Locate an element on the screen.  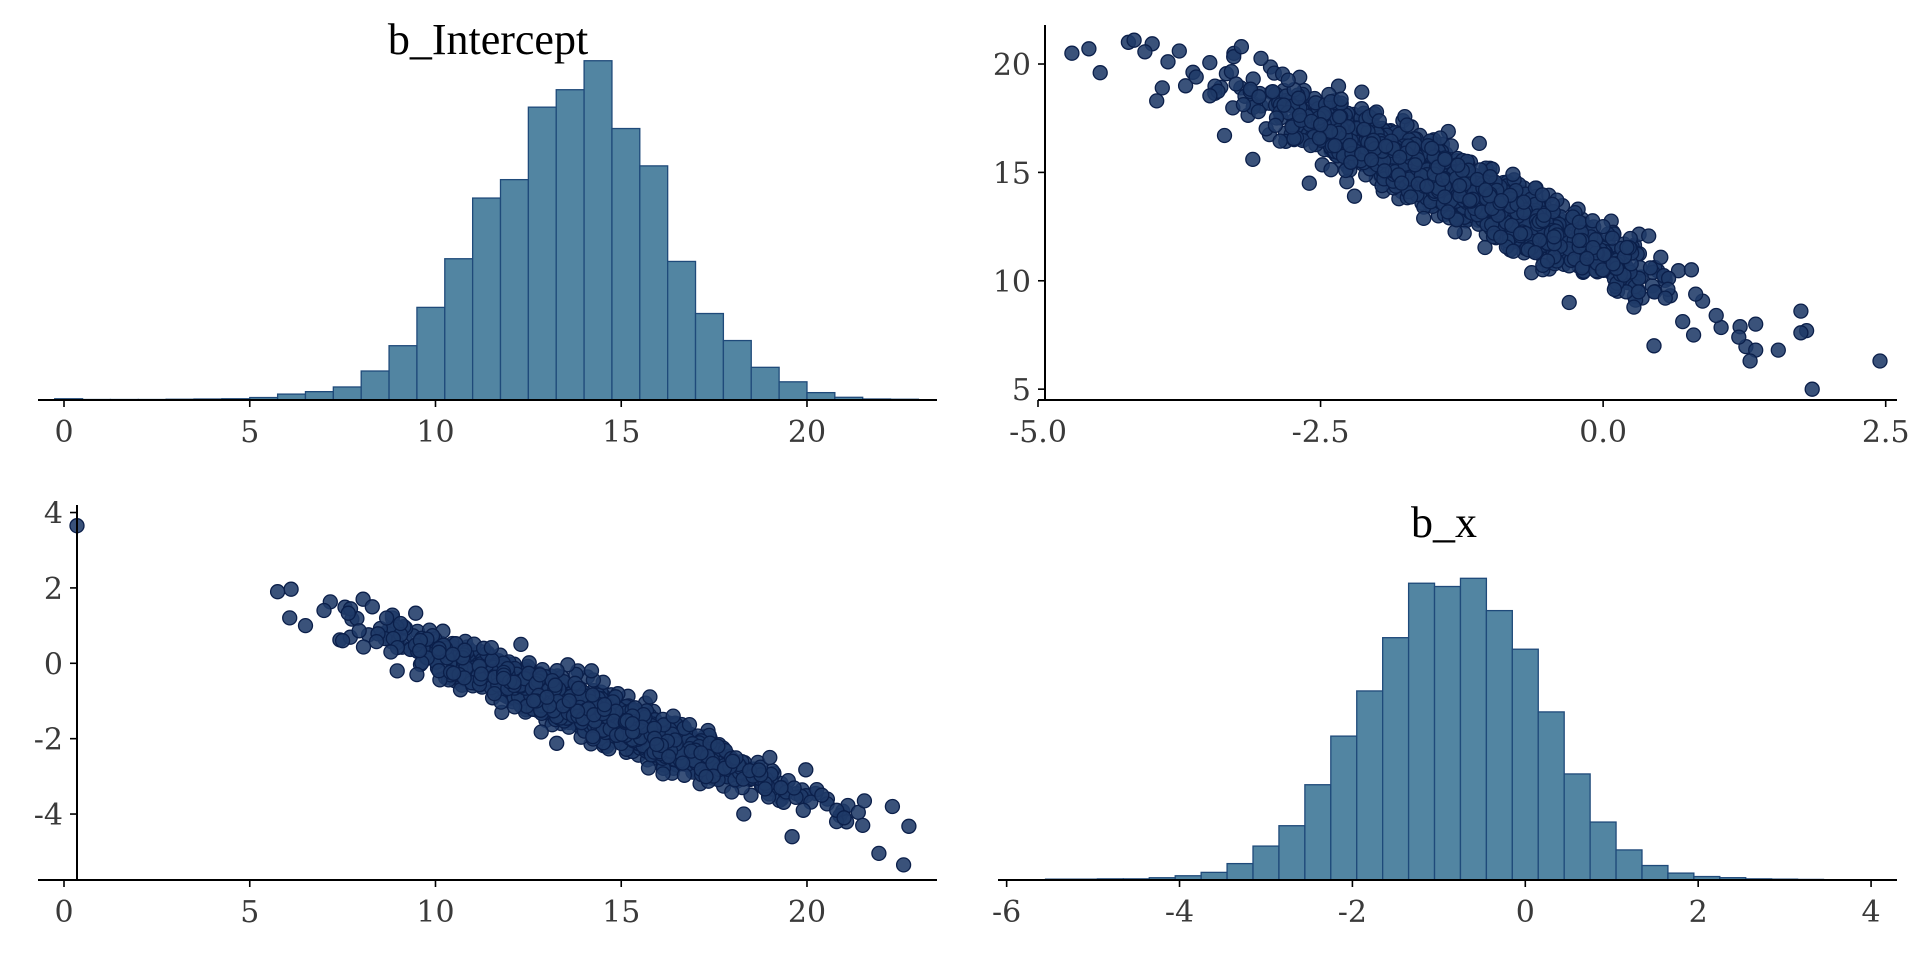
x-tick-label: 4 is located at coordinates (1871, 912).